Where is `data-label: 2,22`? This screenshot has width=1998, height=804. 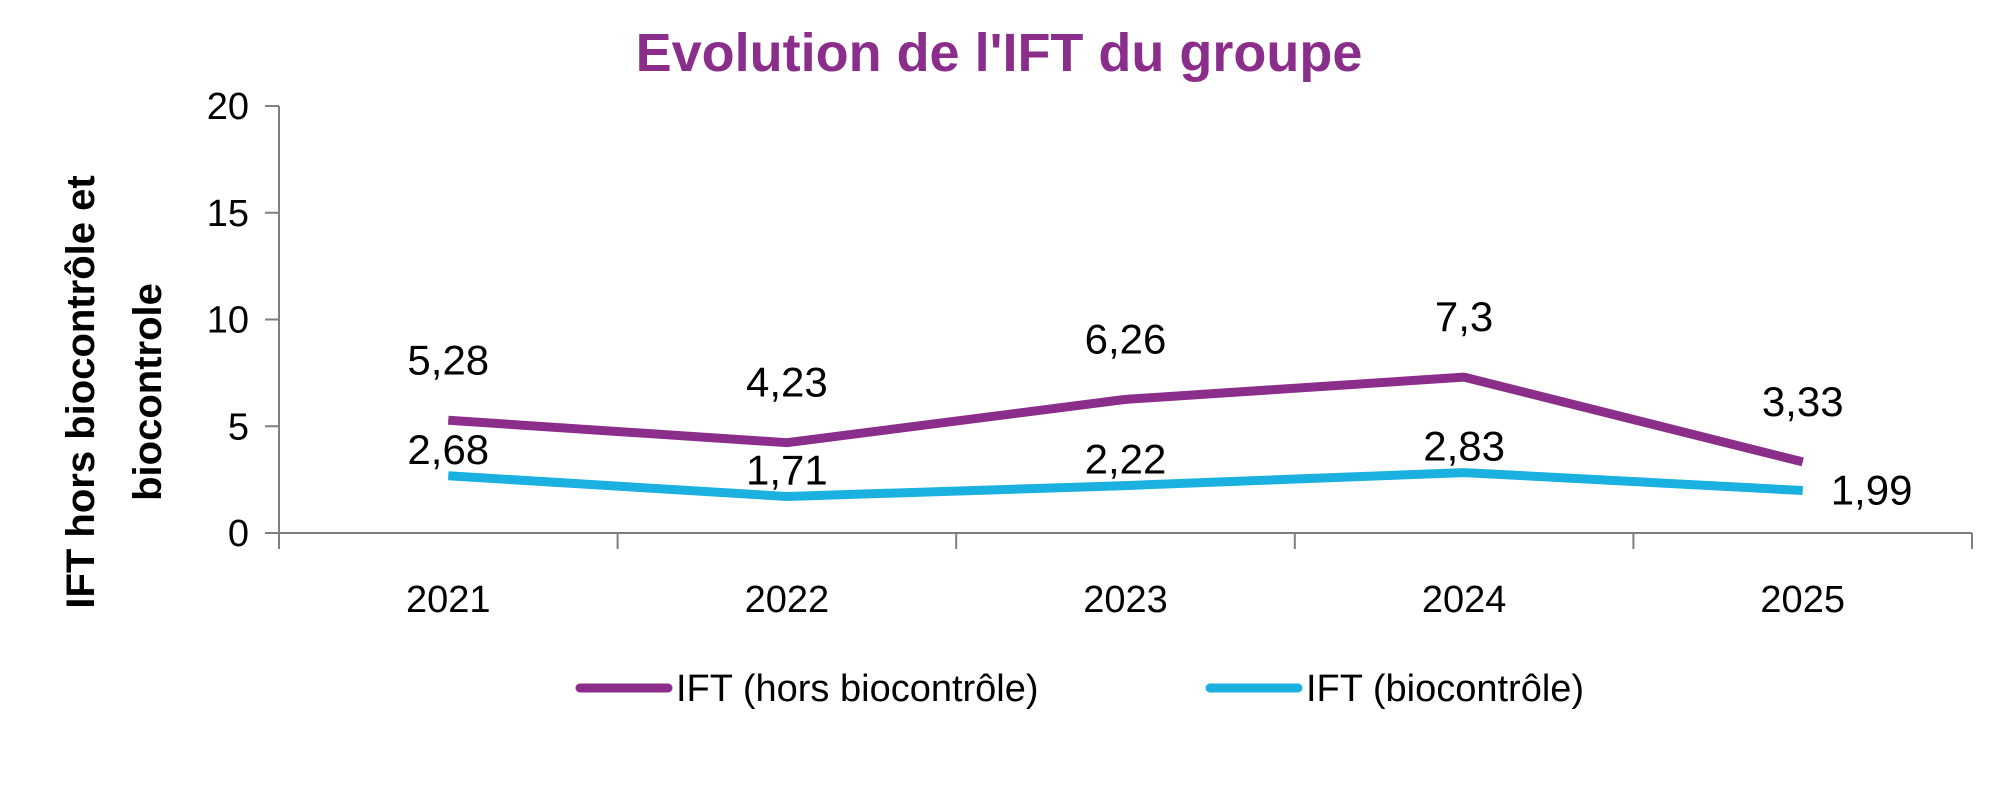
data-label: 2,22 is located at coordinates (1126, 459).